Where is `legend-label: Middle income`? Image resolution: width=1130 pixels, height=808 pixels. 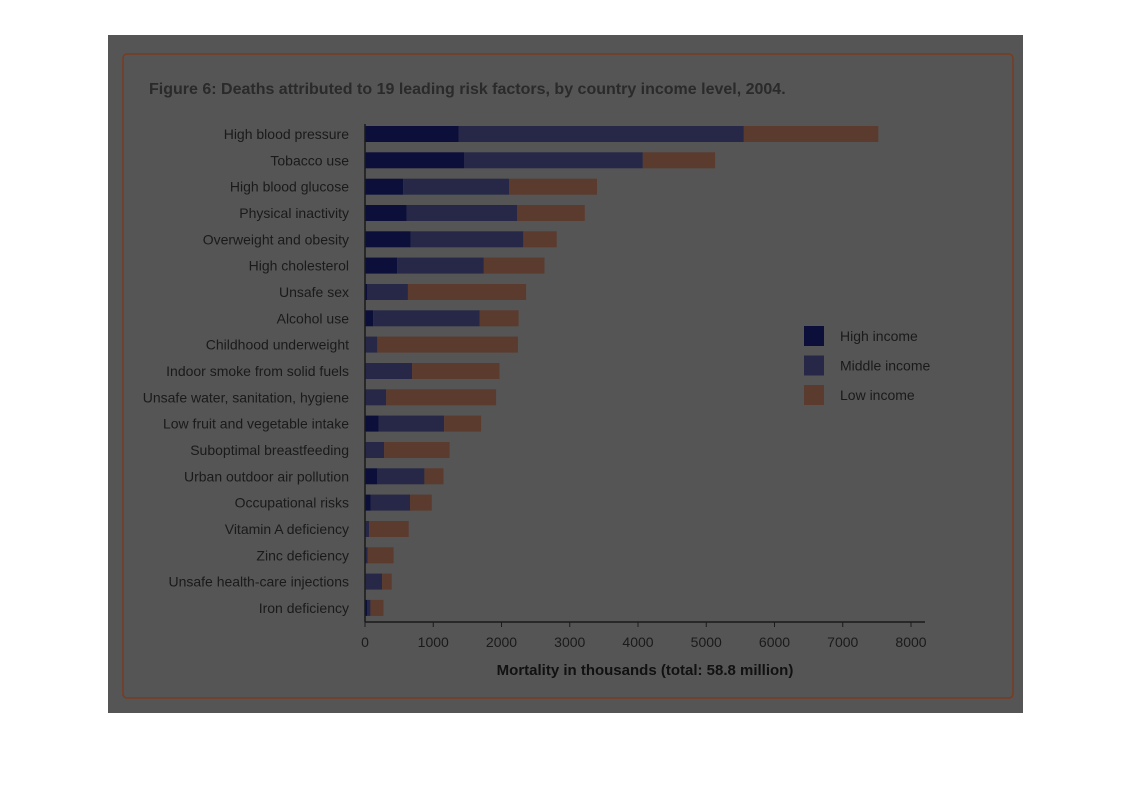
legend-label: Middle income is located at coordinates (885, 366).